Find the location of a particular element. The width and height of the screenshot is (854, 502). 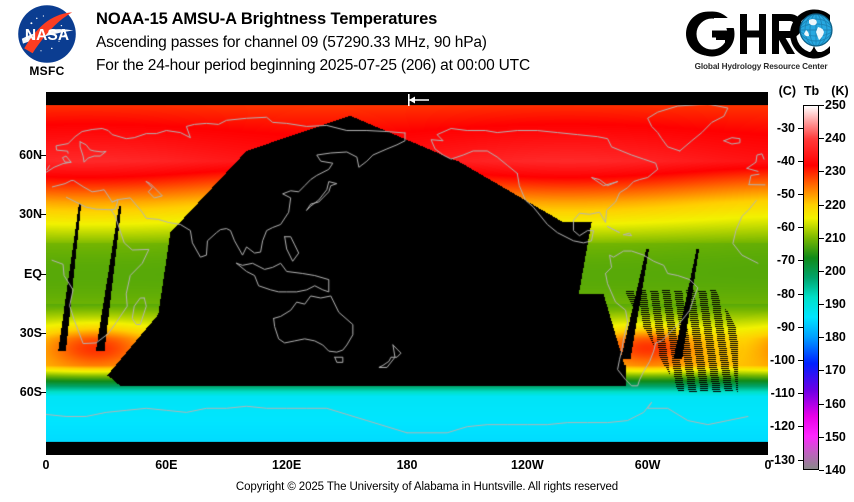

nasa-wordmark: NASA is located at coordinates (47, 35).